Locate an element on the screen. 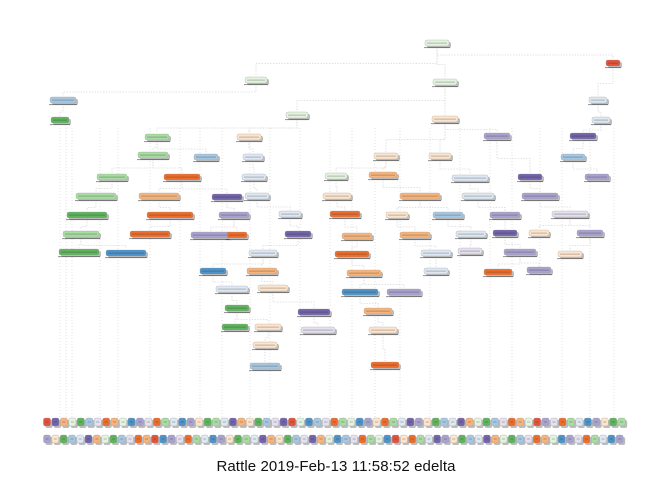 The height and width of the screenshot is (480, 672). tree-leaves is located at coordinates (335, 431).